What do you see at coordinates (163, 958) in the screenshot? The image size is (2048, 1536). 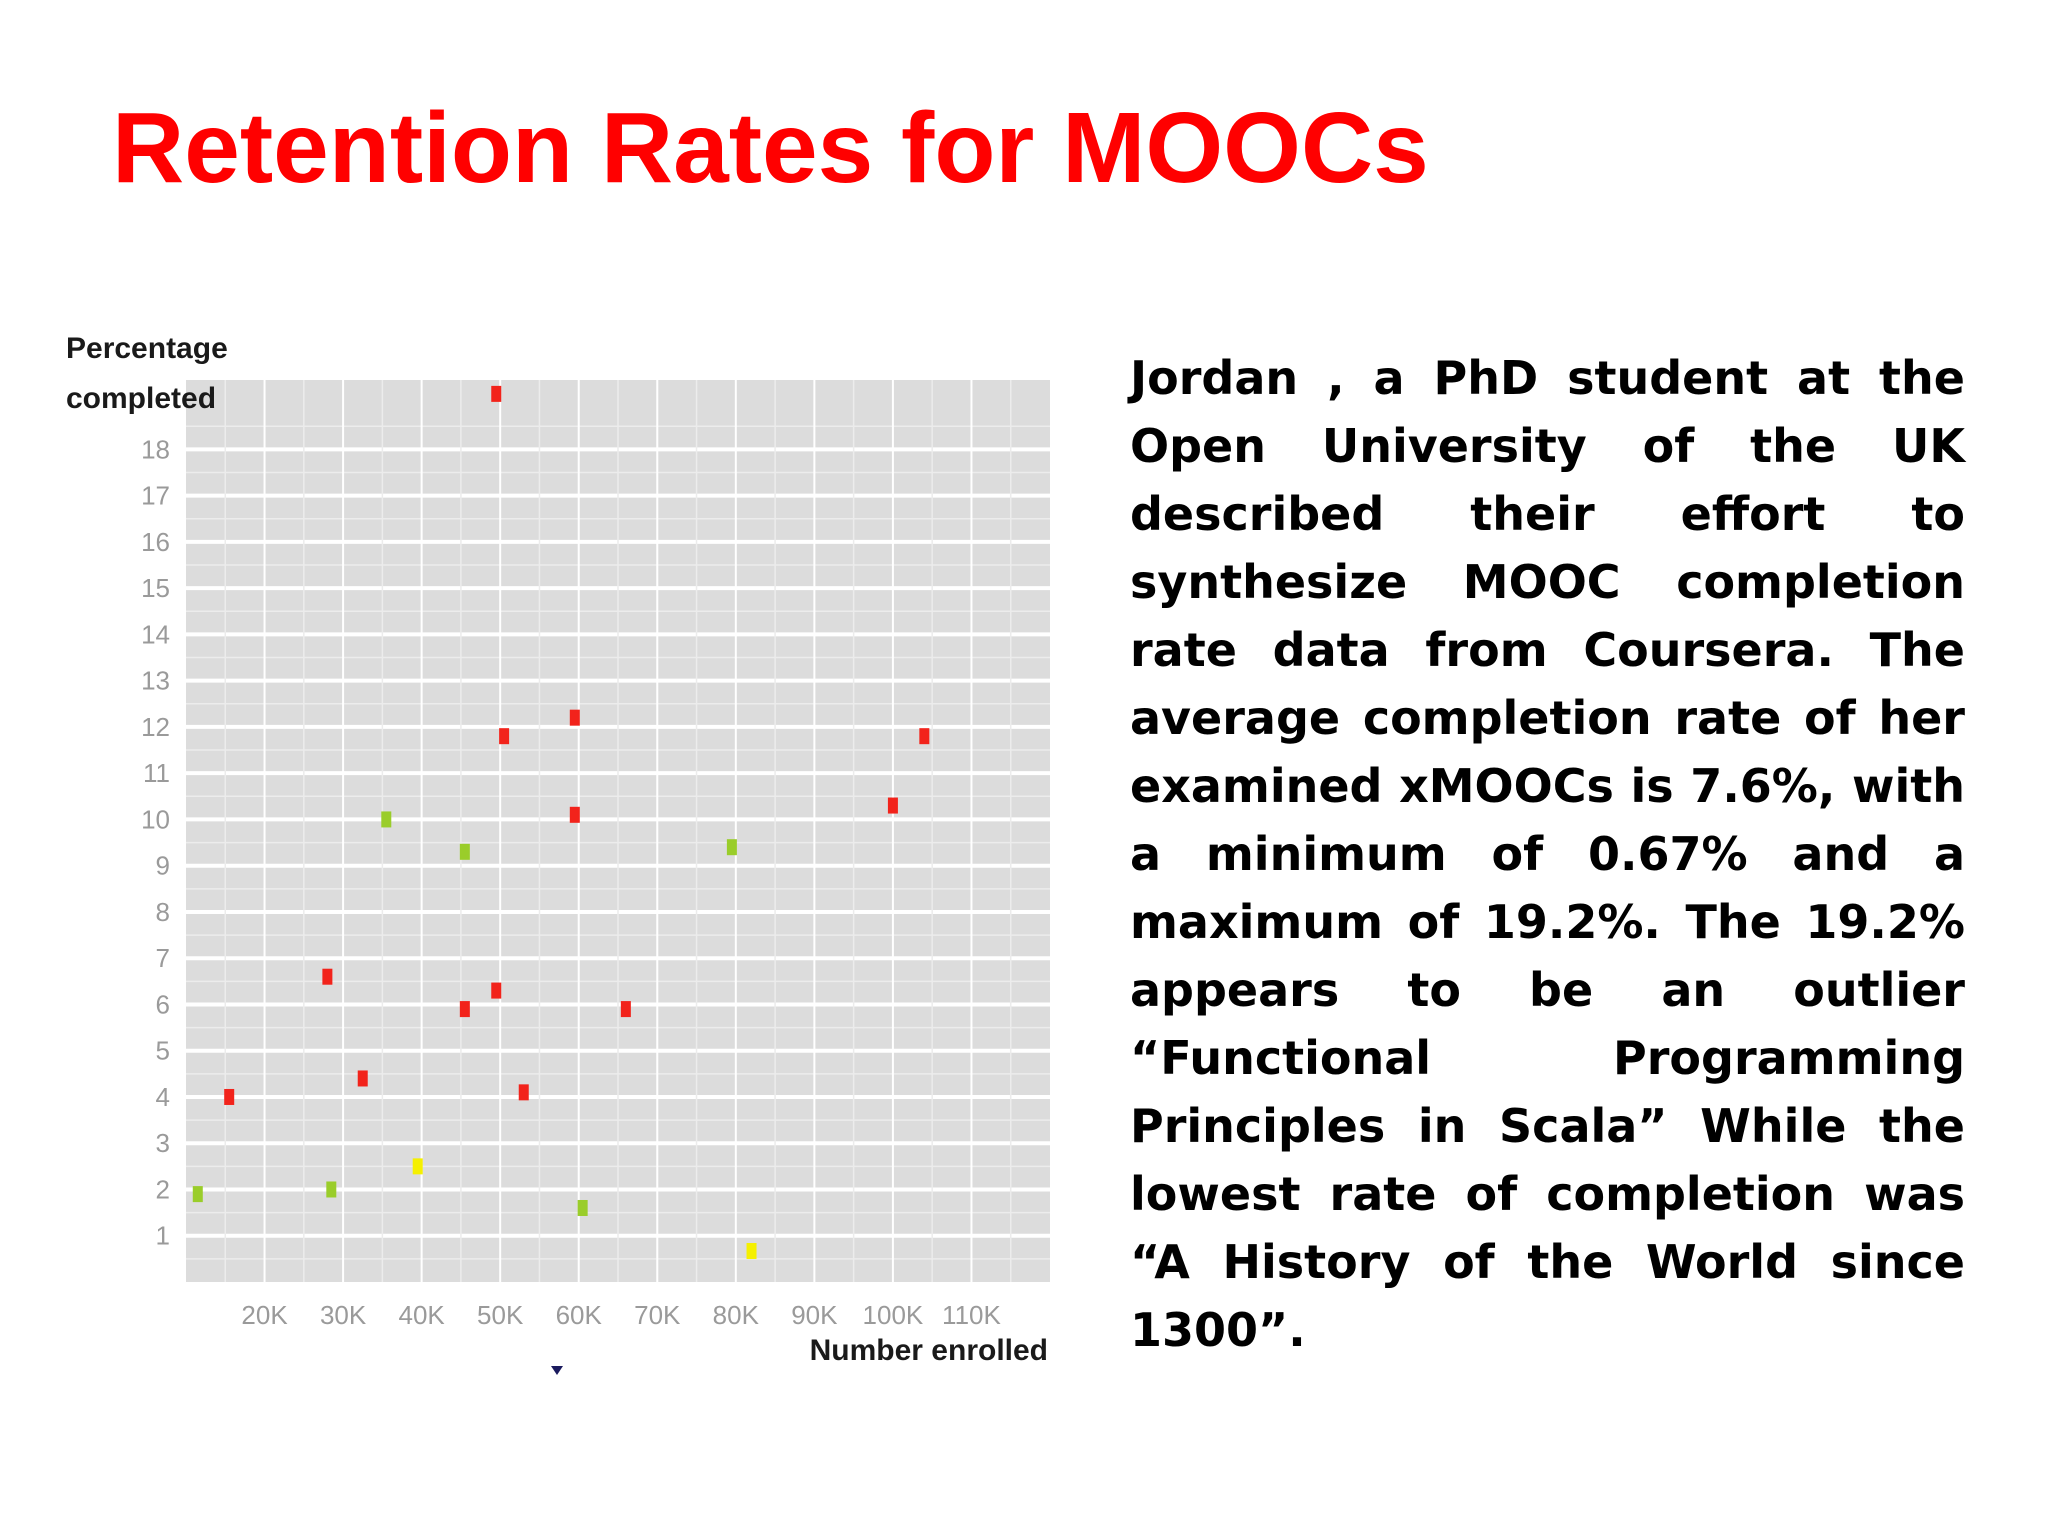 I see `y-tick-label: 7` at bounding box center [163, 958].